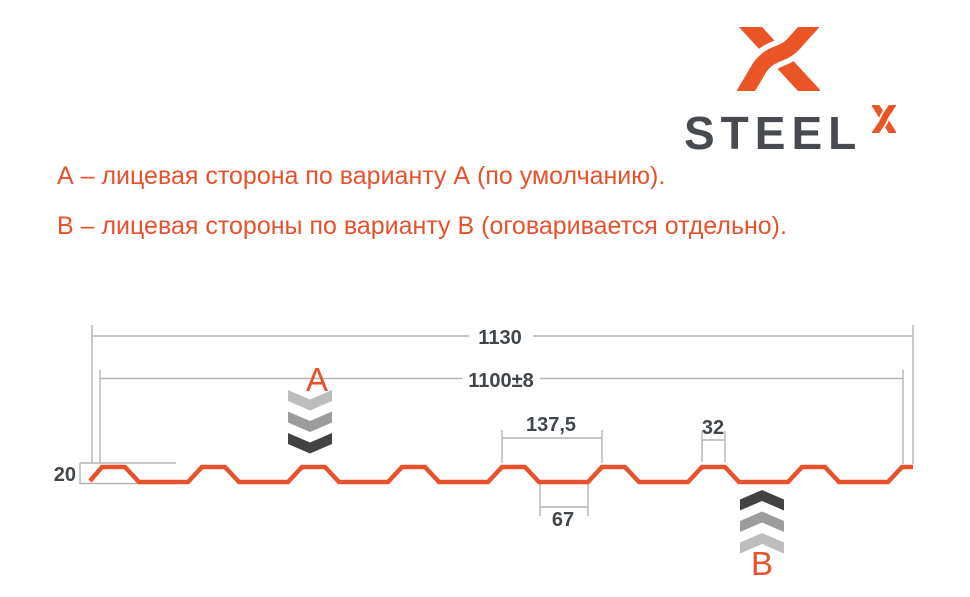 The height and width of the screenshot is (597, 970). What do you see at coordinates (773, 133) in the screenshot?
I see `logo-brand-text: STEEL` at bounding box center [773, 133].